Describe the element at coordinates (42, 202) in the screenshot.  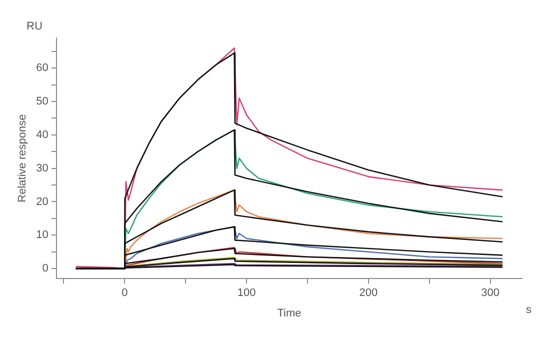
I see `y-tick-label: 20` at that location.